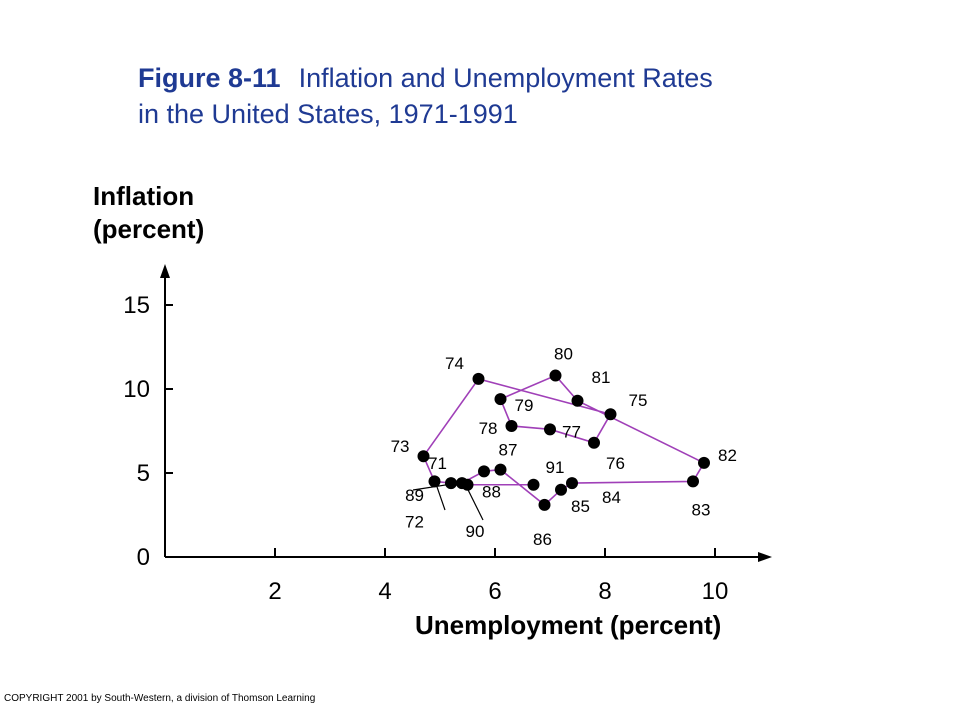 The image size is (960, 720). I want to click on y-axis-label-line2: (percent), so click(149, 229).